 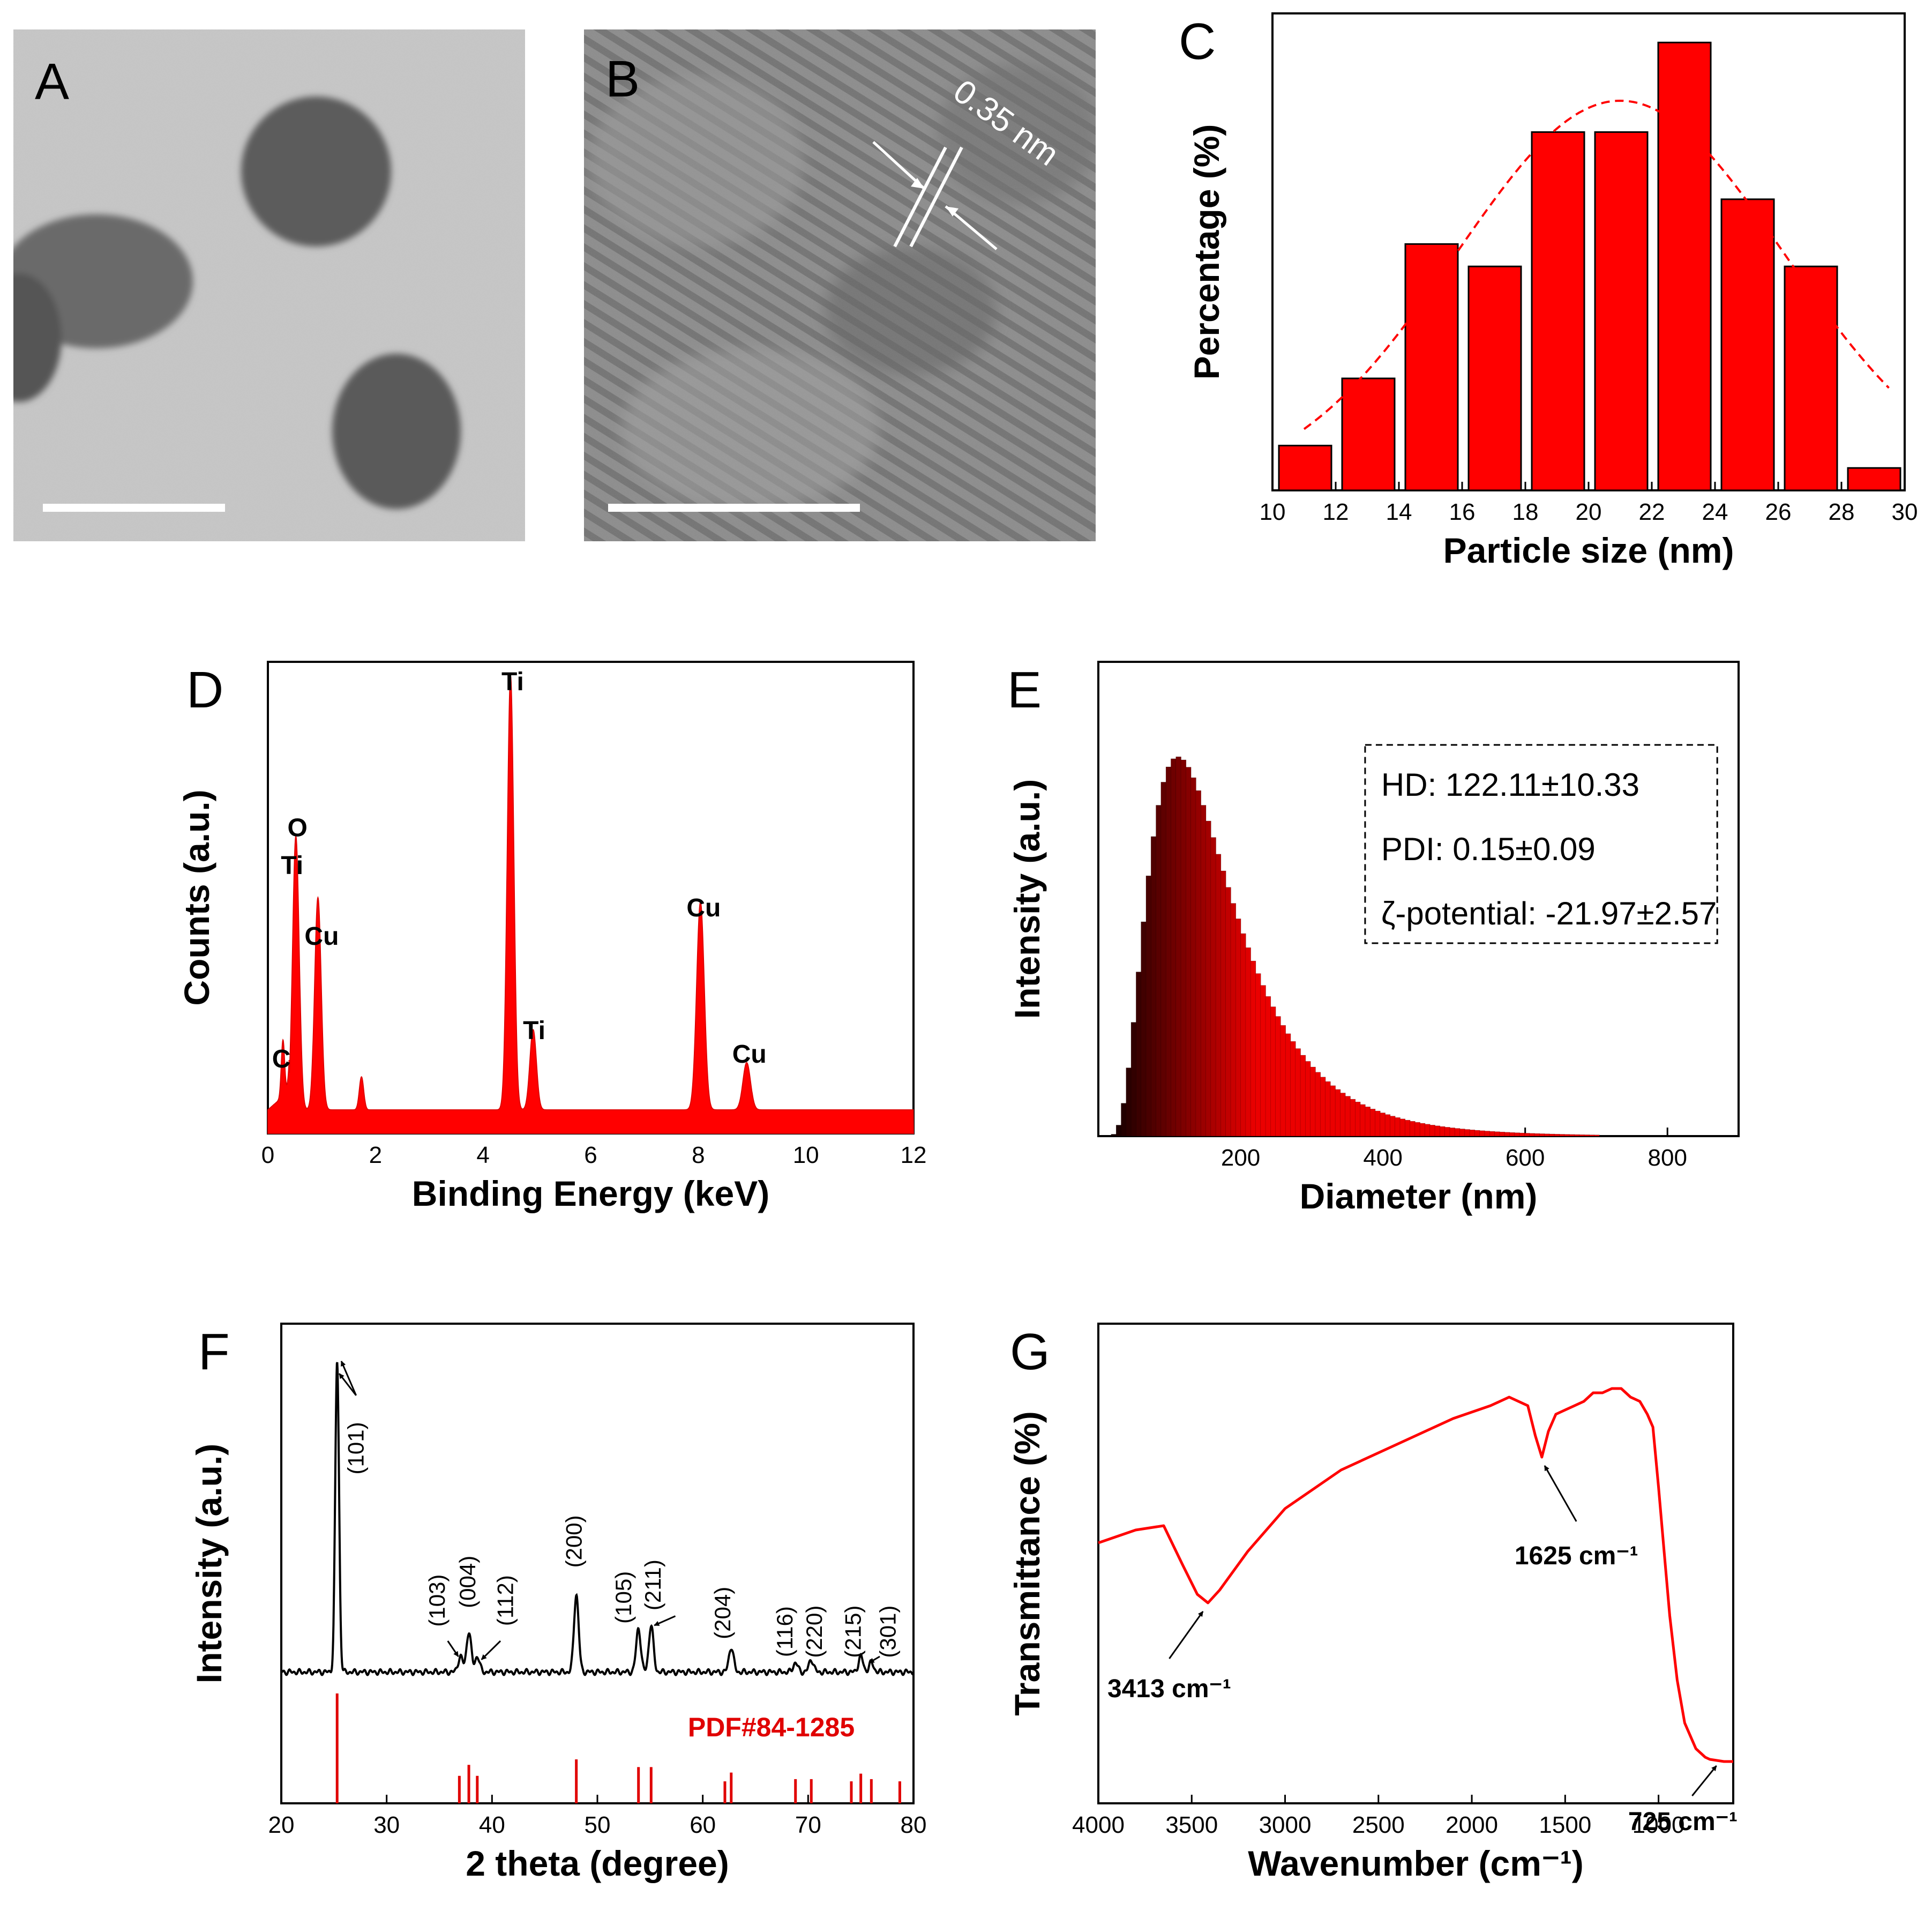 I want to click on lattice-line, so click(x=936, y=197).